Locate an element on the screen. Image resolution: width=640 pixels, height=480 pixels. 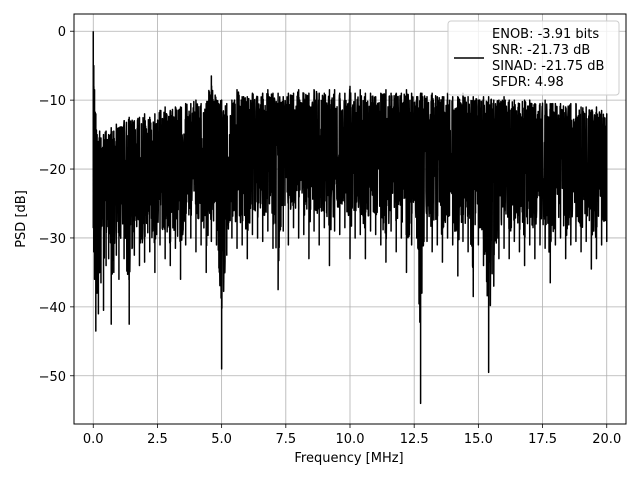
x-tick-label: 0.0 is located at coordinates (93, 439).